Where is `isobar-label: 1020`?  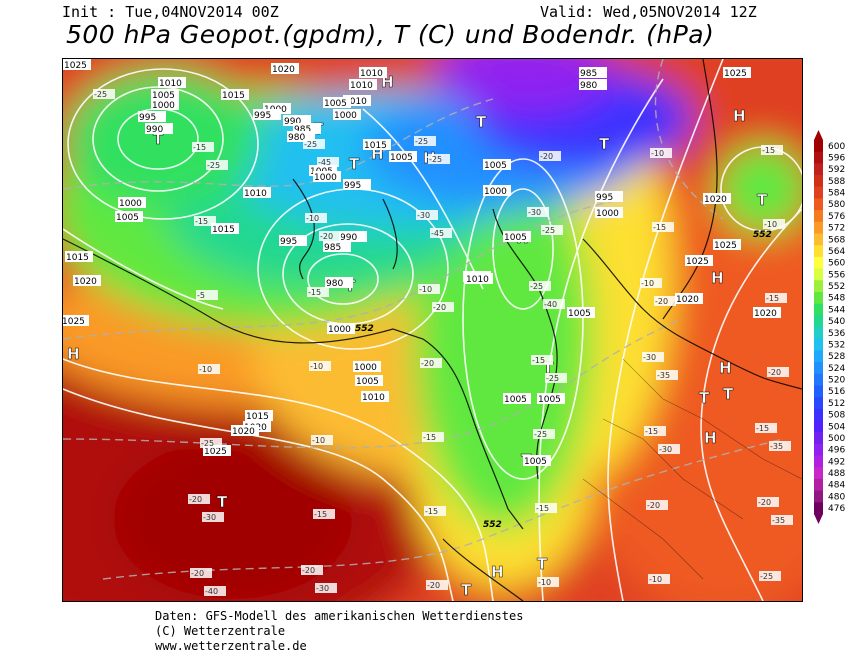
isobar-label: 1020 is located at coordinates (243, 432).